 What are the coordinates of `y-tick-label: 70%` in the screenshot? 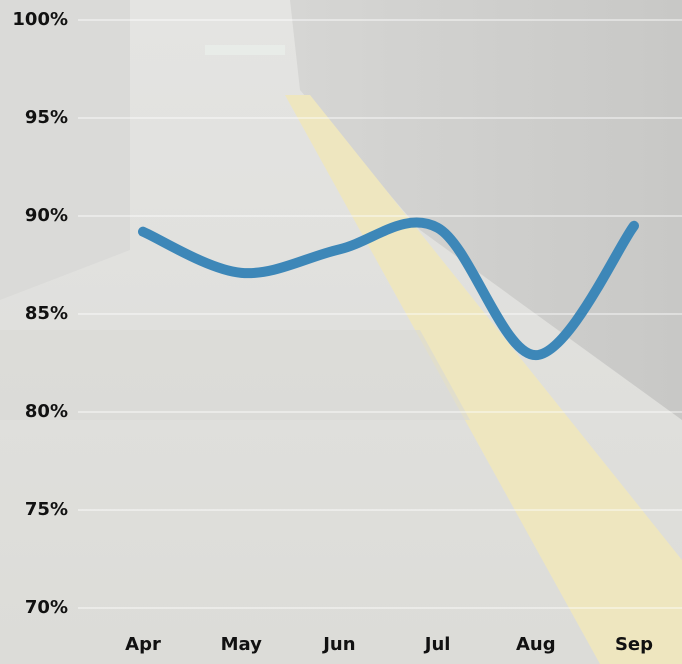 It's located at (46, 607).